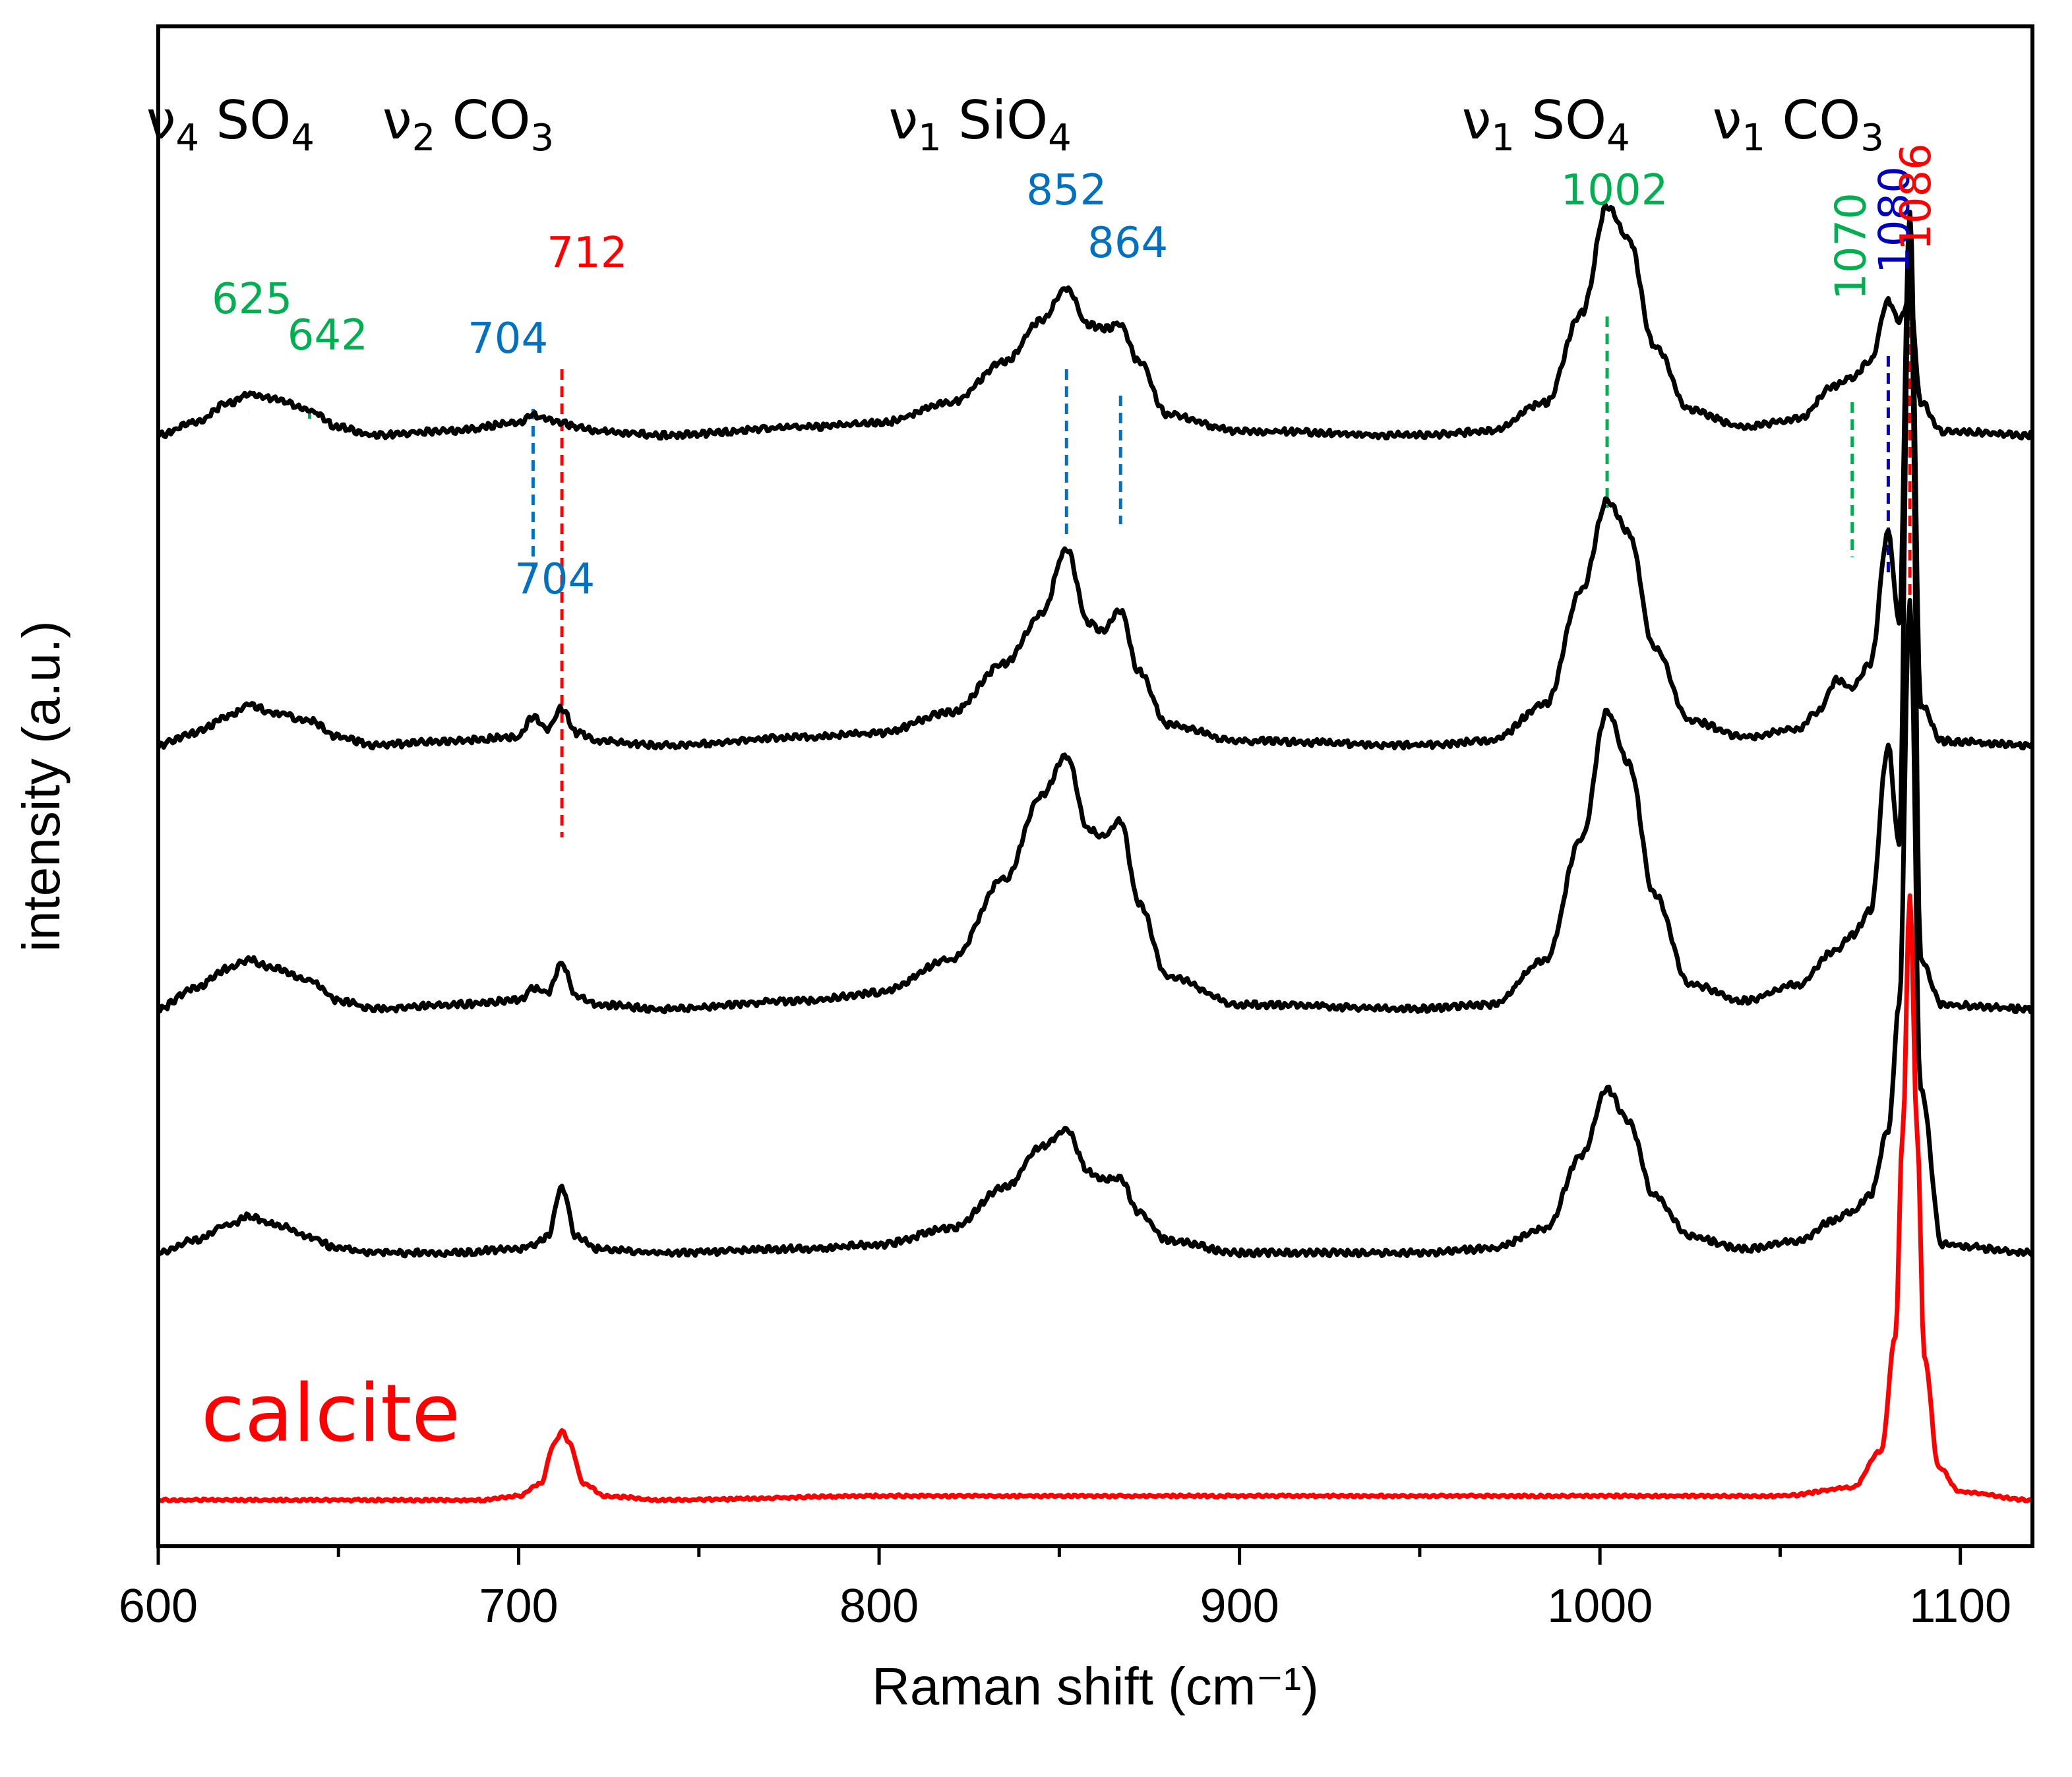 This screenshot has width=2072, height=1777. What do you see at coordinates (879, 1606) in the screenshot?
I see `x-tick-label: 800` at bounding box center [879, 1606].